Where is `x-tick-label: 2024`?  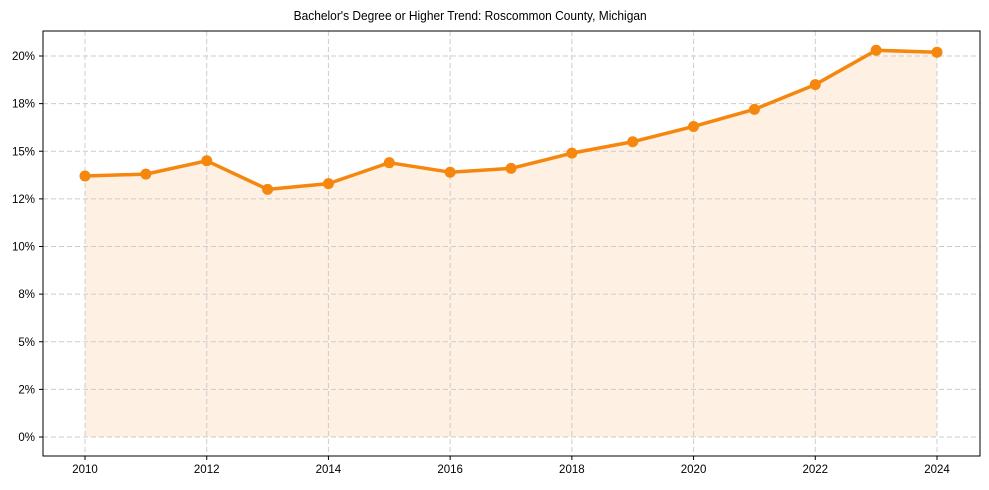
x-tick-label: 2024 is located at coordinates (937, 470).